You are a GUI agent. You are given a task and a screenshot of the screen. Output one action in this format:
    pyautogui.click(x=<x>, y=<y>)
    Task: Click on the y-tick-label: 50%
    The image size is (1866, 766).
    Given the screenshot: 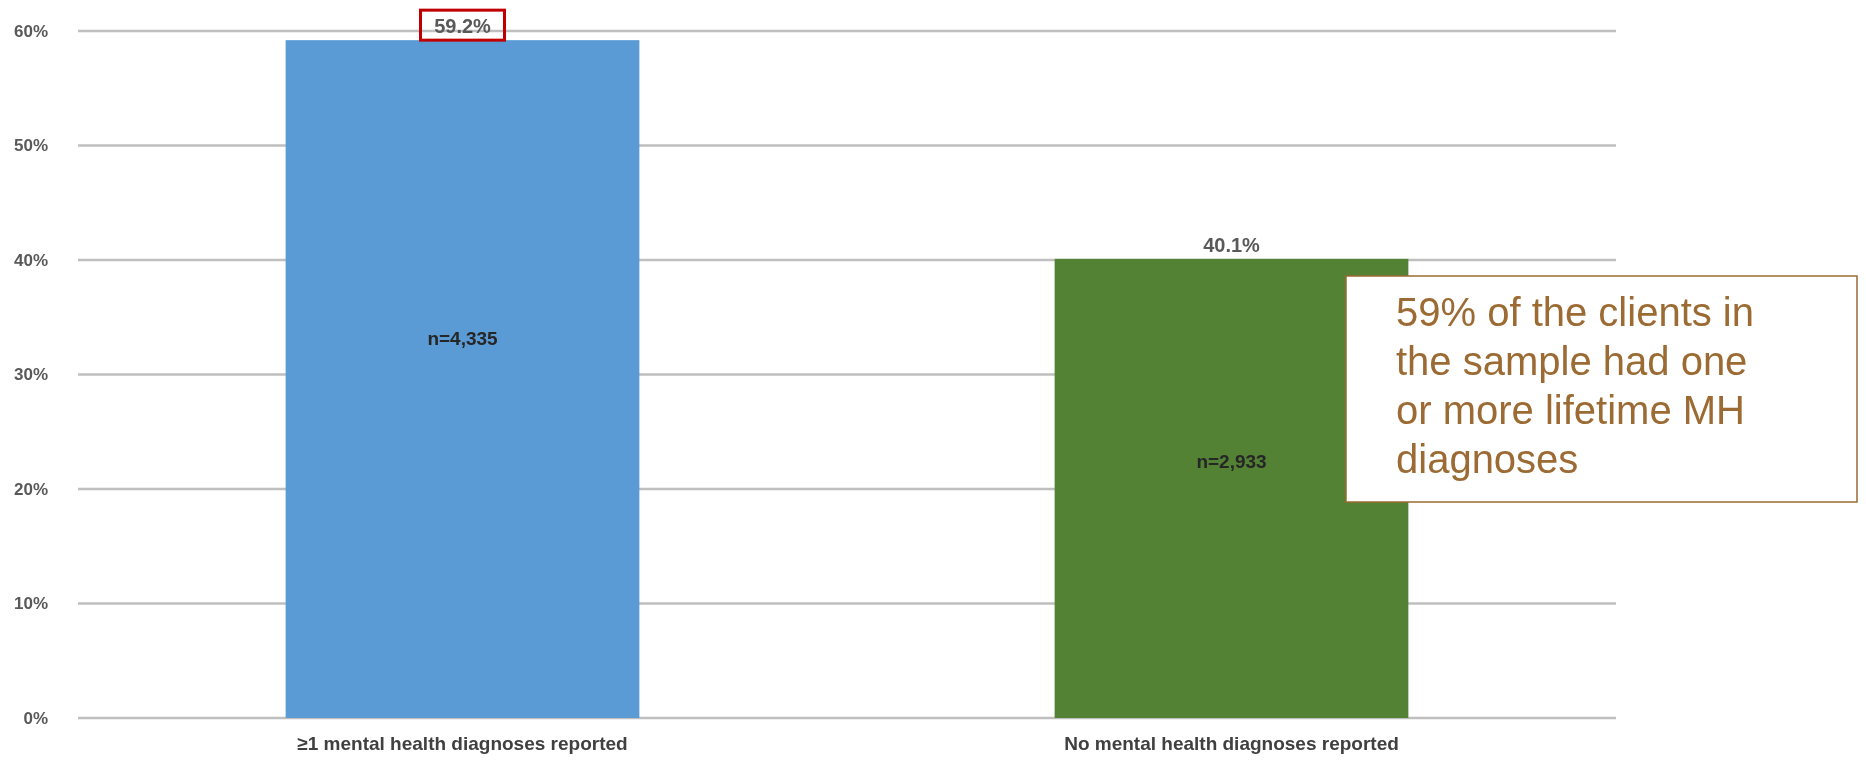 What is the action you would take?
    pyautogui.click(x=30, y=146)
    